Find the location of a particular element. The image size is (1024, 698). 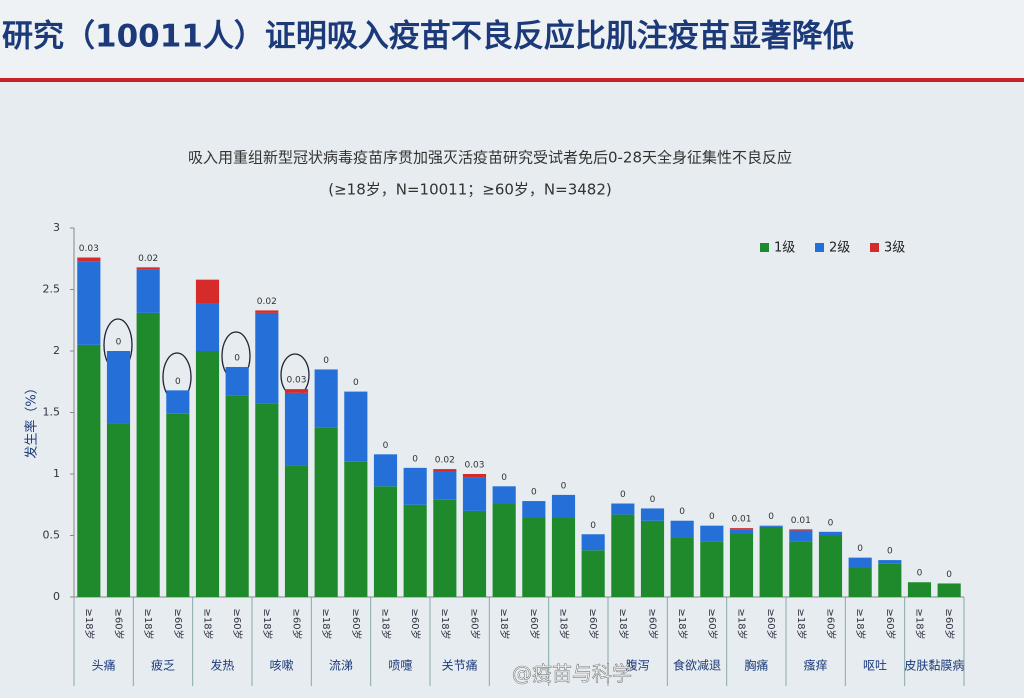

group-label: 咳嗽 is located at coordinates (282, 666).